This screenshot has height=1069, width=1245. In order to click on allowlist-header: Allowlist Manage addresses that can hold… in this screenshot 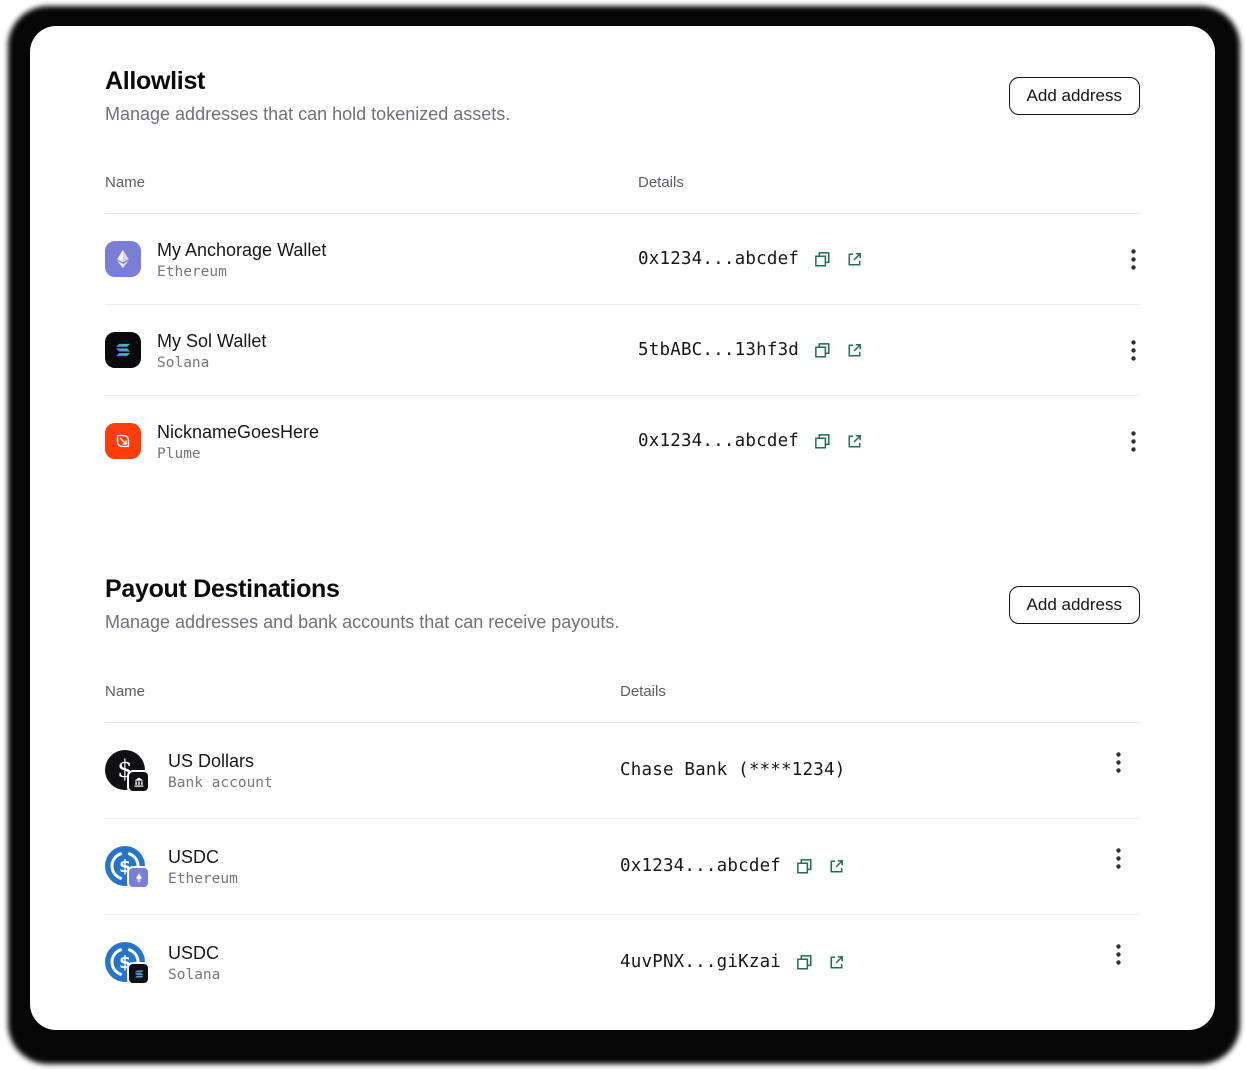, I will do `click(622, 96)`.